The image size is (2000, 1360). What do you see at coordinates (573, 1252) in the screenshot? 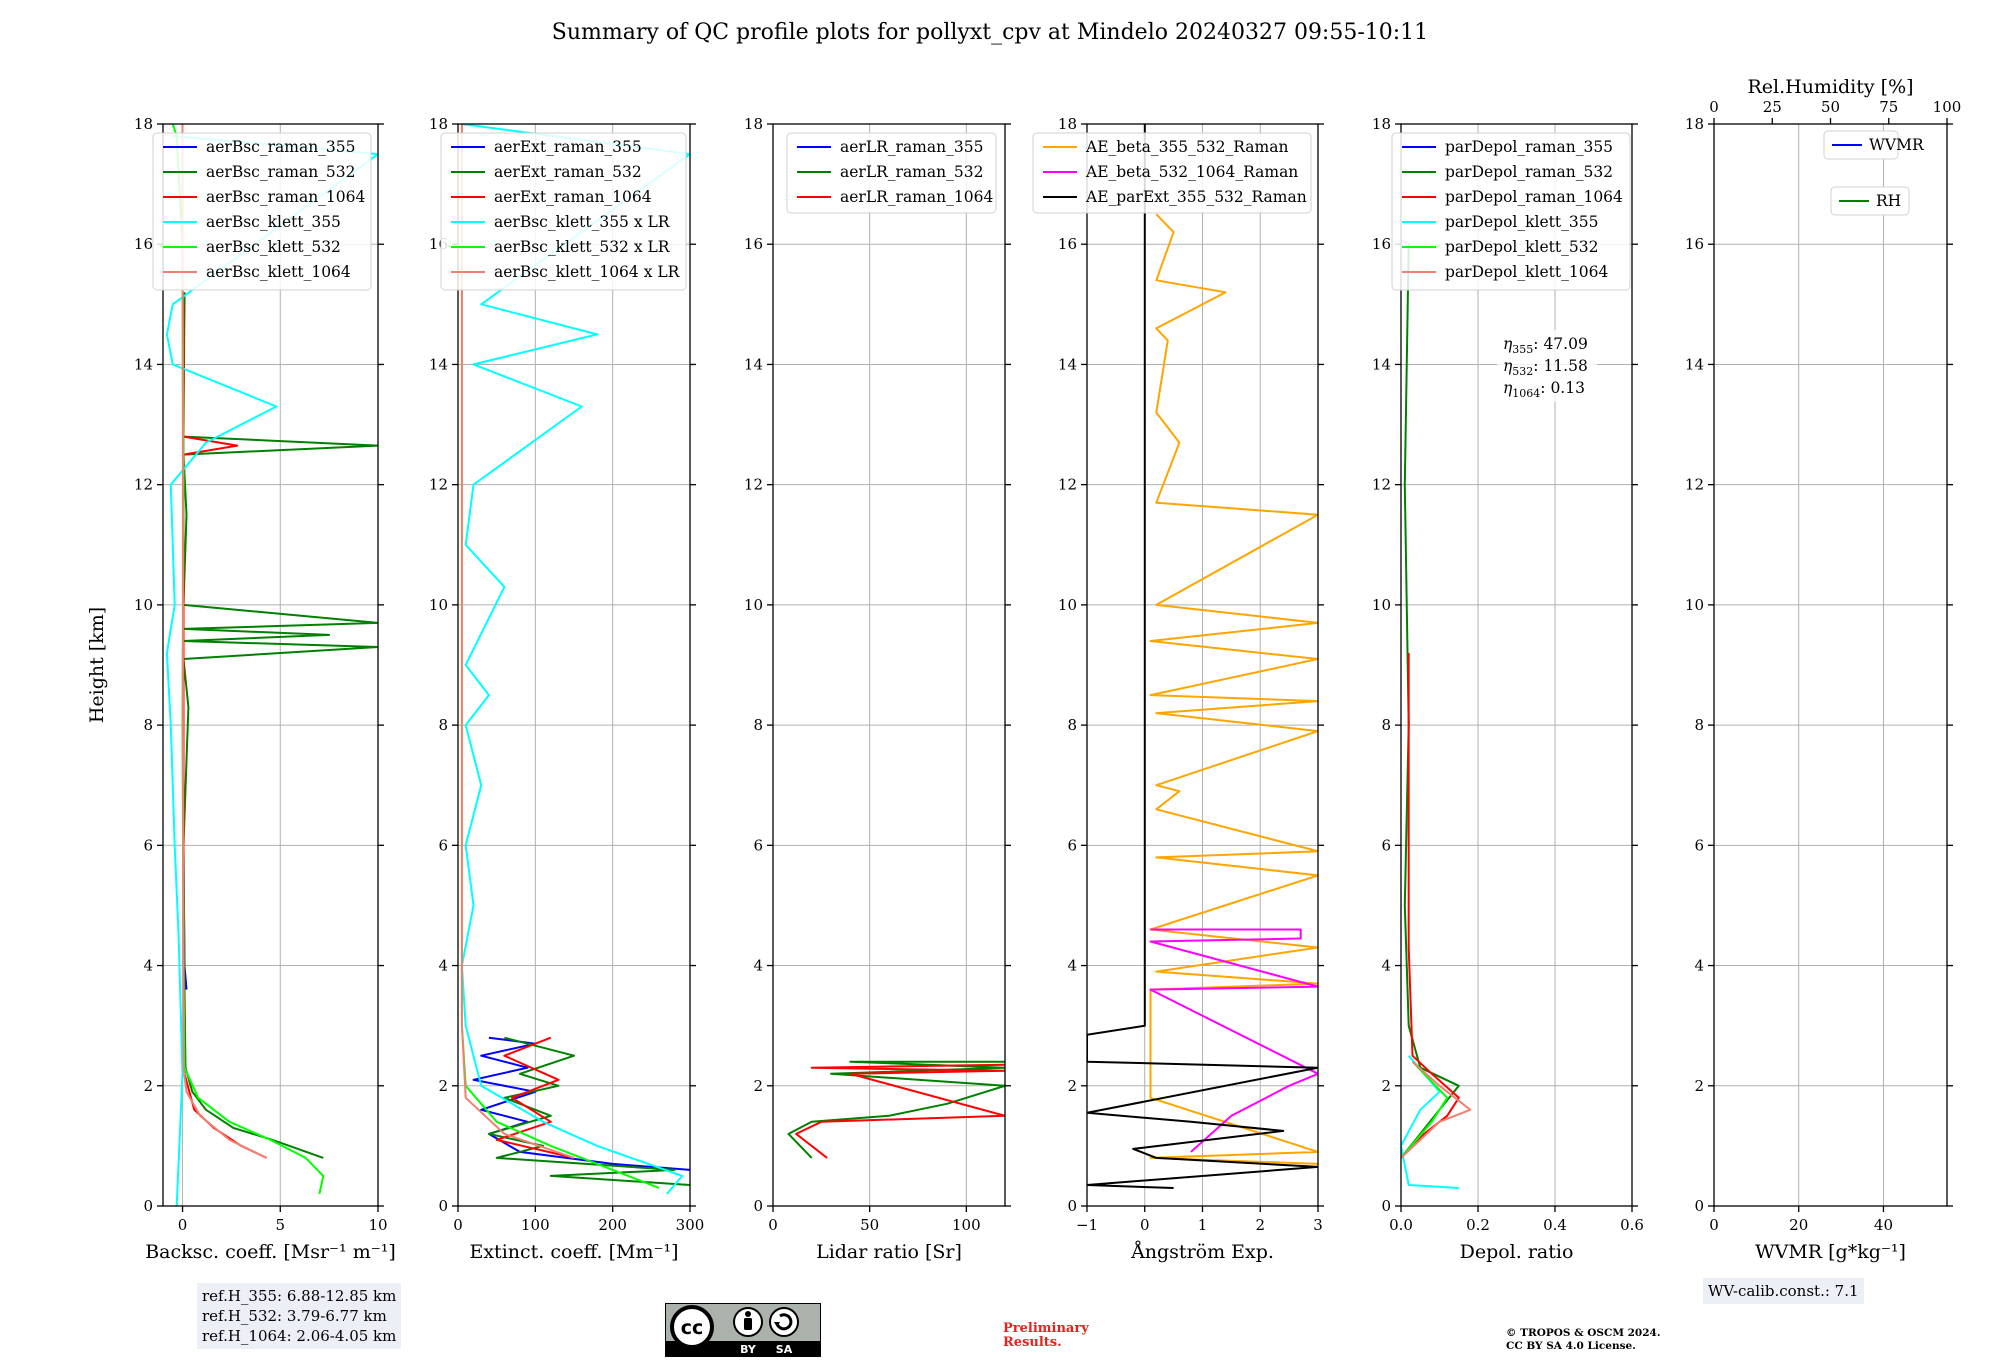
I see `x-axis-label: Extinct. coeff. [Mm⁻¹]` at bounding box center [573, 1252].